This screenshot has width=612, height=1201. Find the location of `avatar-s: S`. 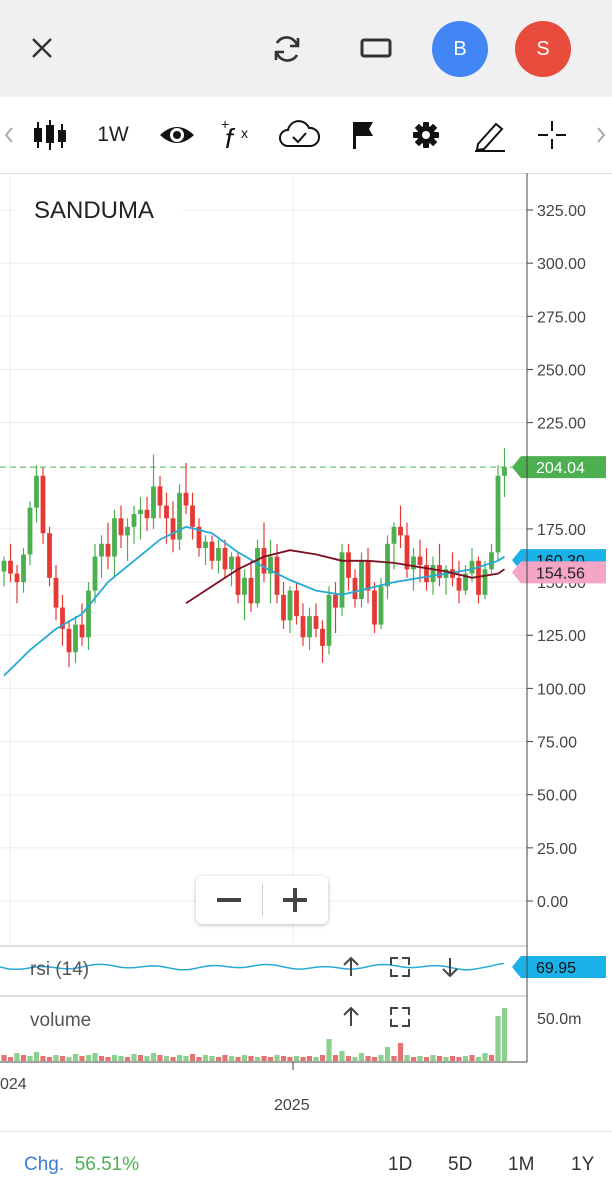

avatar-s: S is located at coordinates (543, 49).